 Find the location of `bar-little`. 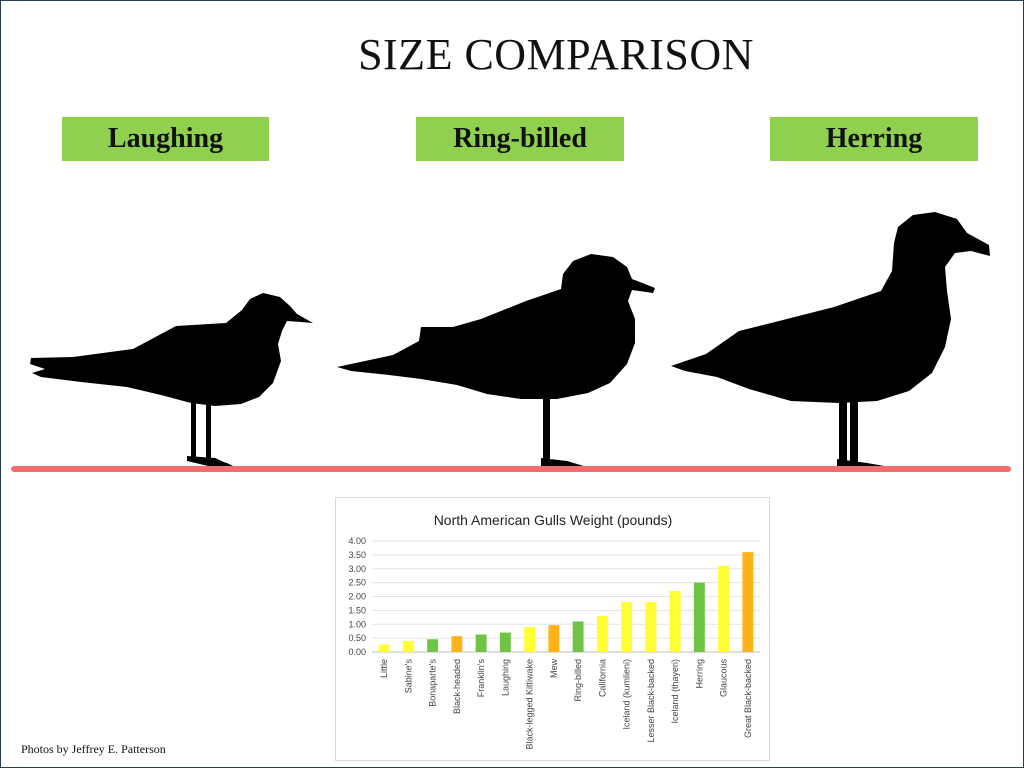

bar-little is located at coordinates (384, 648).